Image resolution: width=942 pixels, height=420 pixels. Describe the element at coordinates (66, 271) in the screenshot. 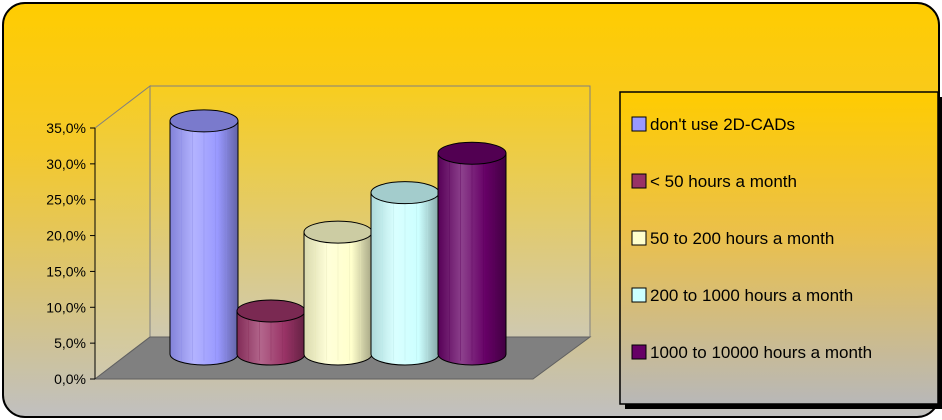

I see `y-tick-label: 15,0%` at that location.